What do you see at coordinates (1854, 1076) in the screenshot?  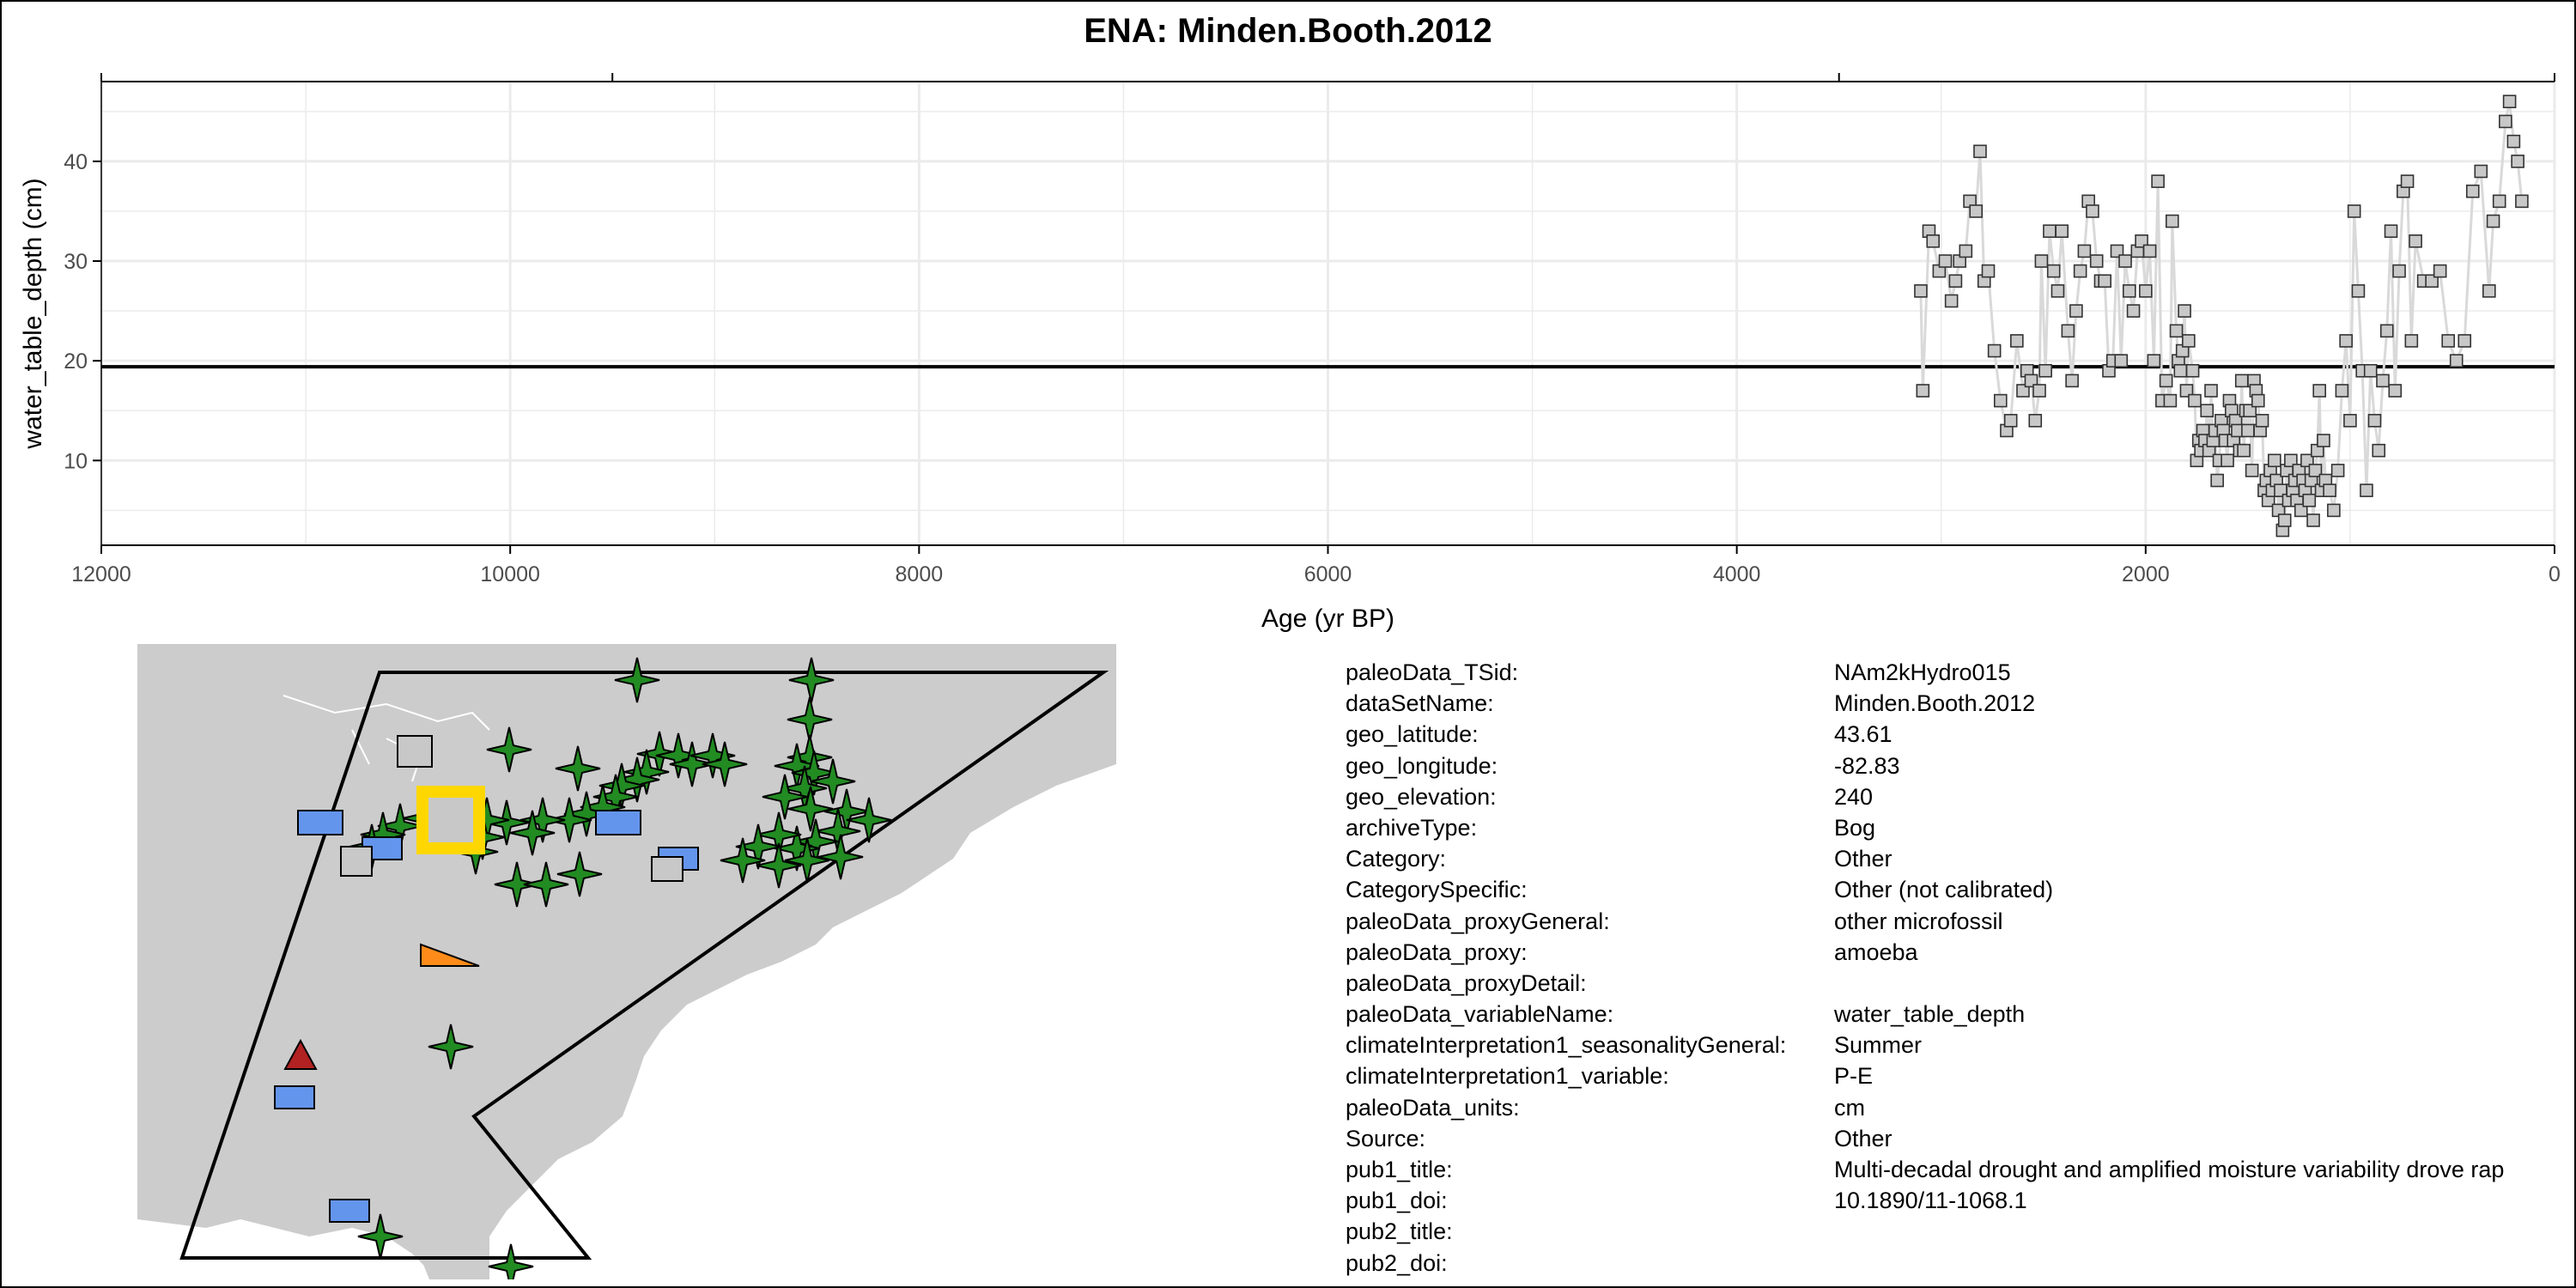 I see `metadata-value: P-E` at bounding box center [1854, 1076].